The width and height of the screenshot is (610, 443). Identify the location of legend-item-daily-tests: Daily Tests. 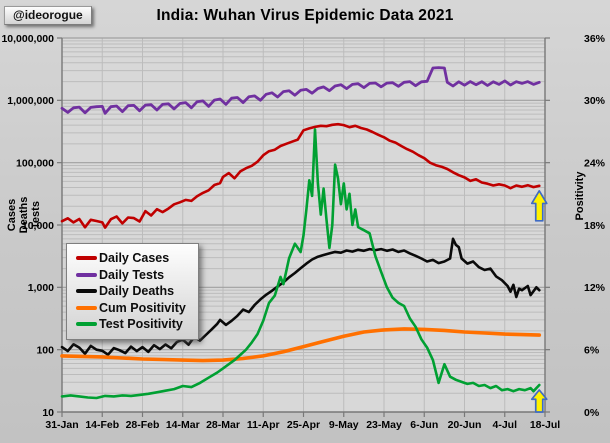
(131, 275).